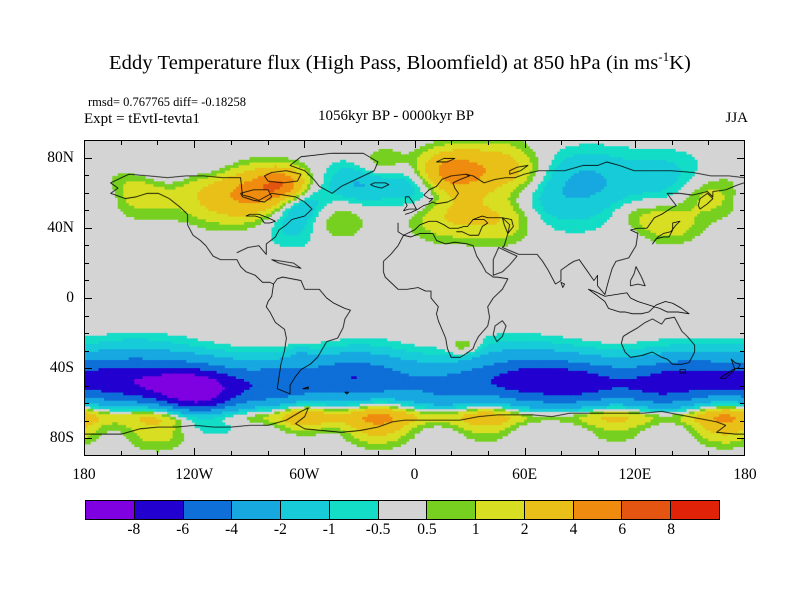 The height and width of the screenshot is (600, 800). I want to click on colorbar, so click(402, 510).